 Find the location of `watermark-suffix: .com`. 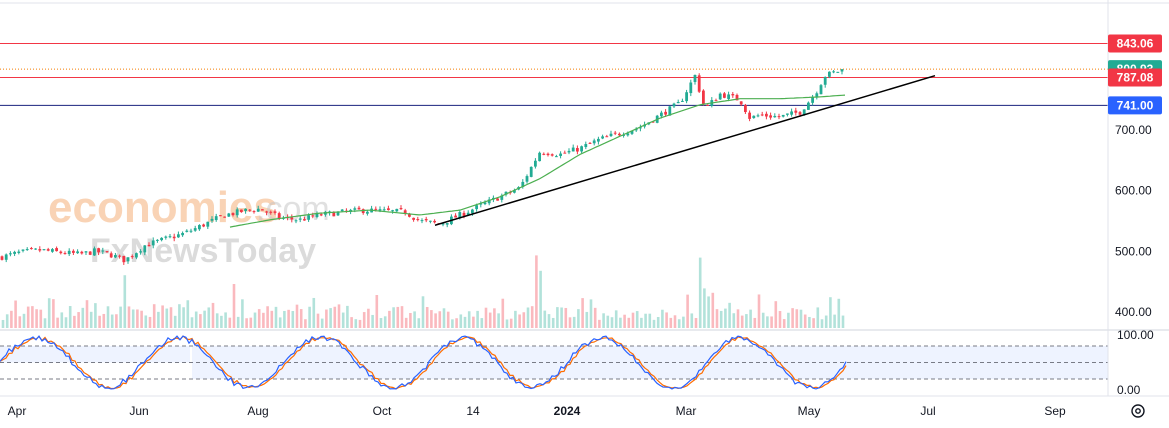

watermark-suffix: .com is located at coordinates (293, 209).